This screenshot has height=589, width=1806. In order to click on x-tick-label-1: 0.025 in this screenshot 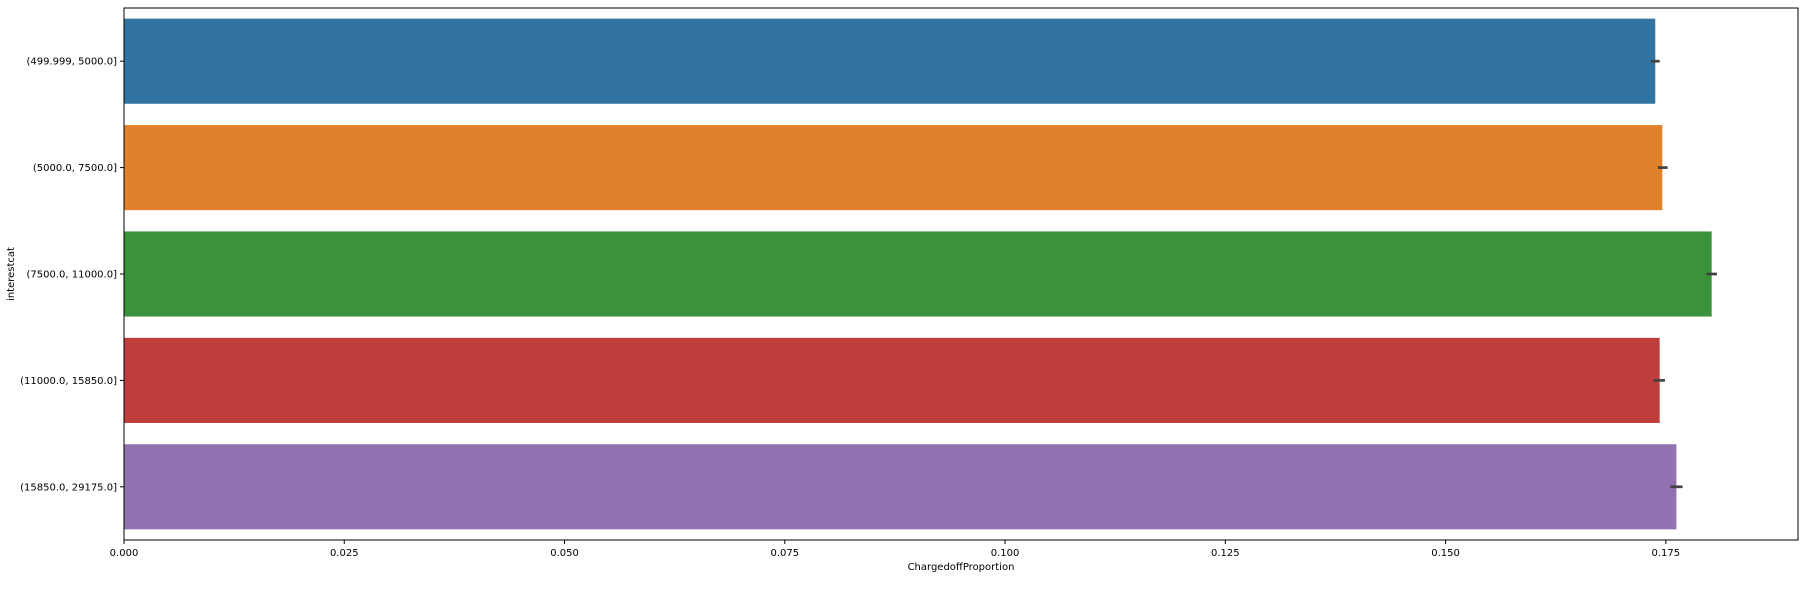, I will do `click(344, 553)`.